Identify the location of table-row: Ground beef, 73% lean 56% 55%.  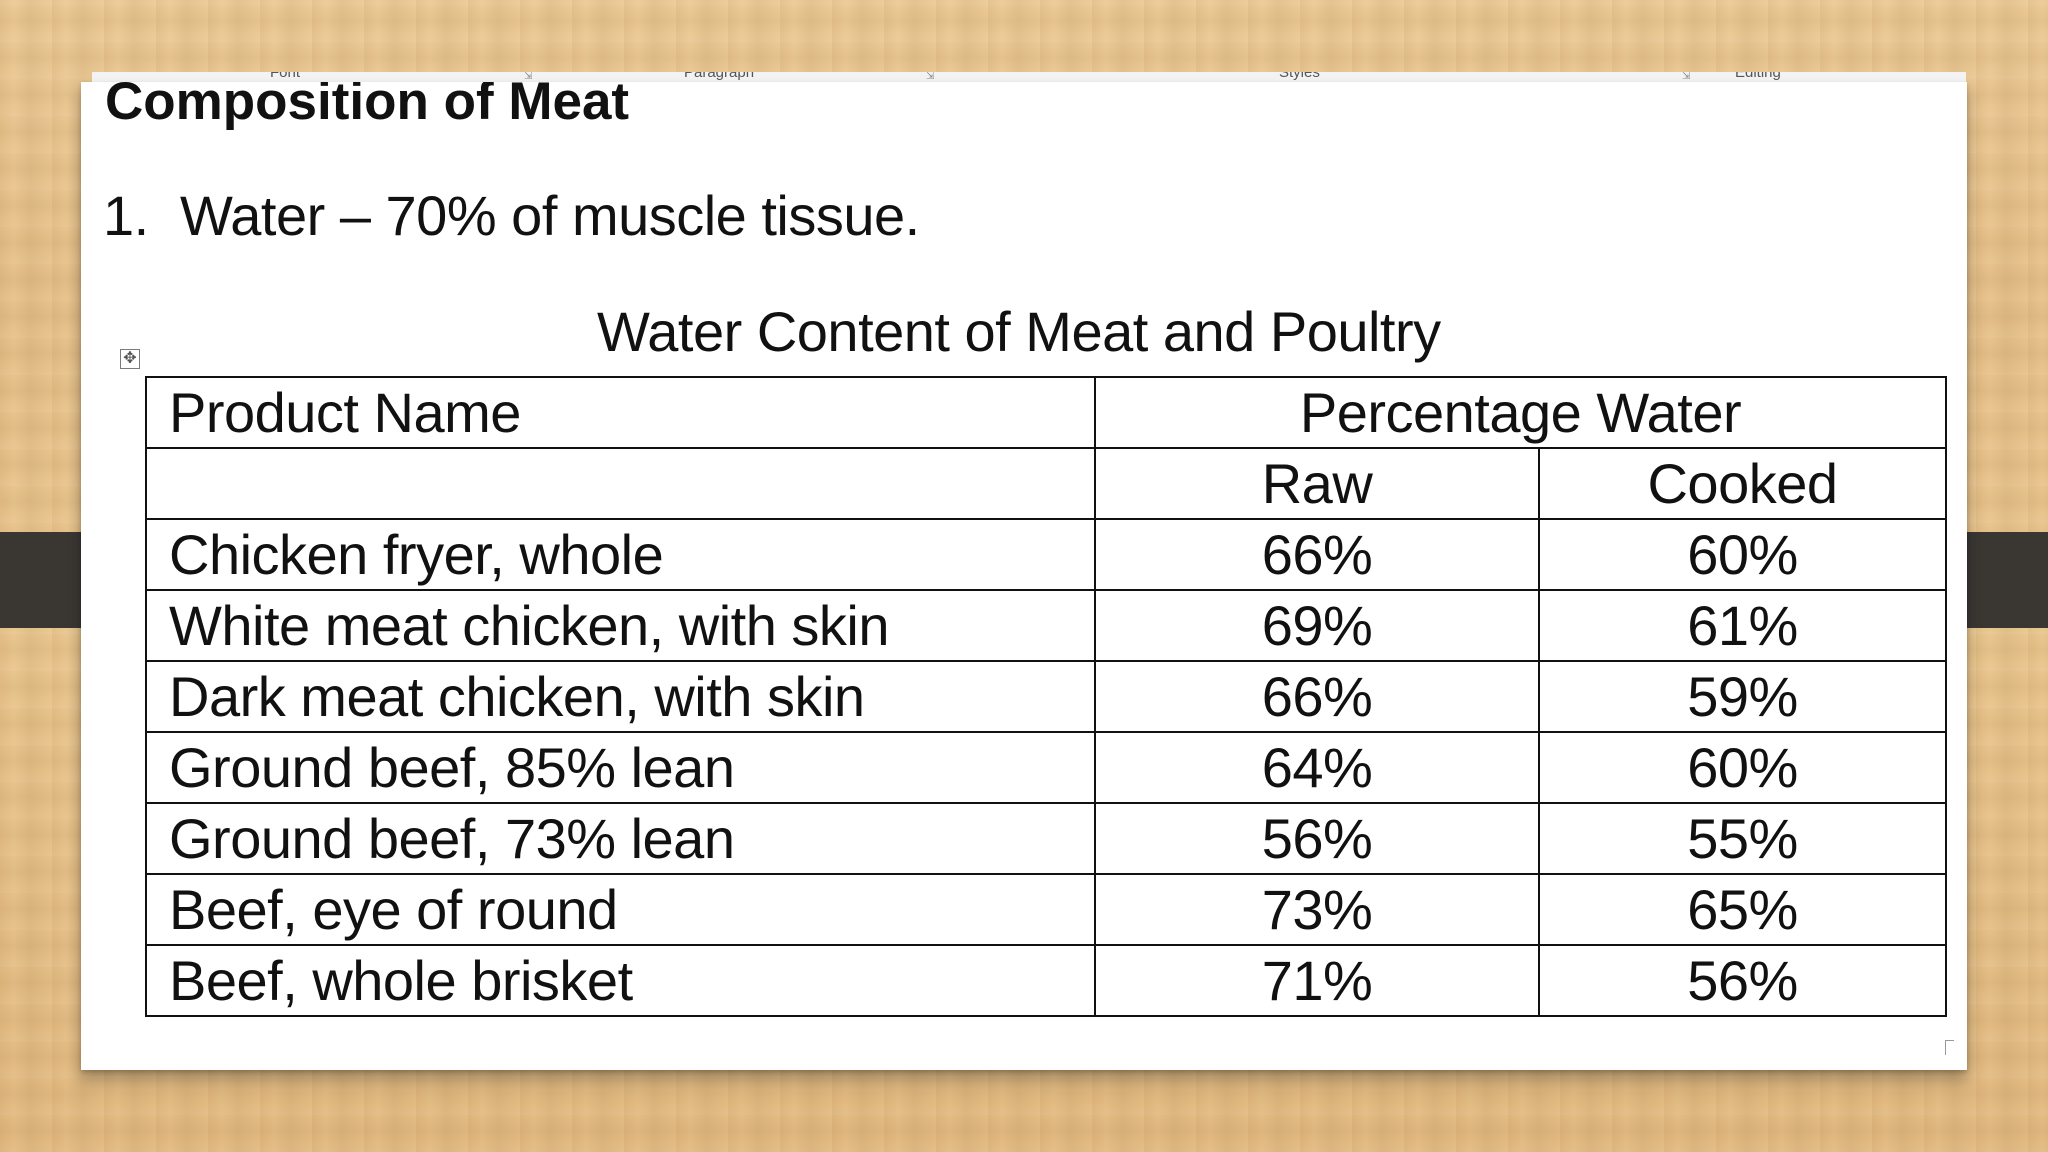
(1046, 838).